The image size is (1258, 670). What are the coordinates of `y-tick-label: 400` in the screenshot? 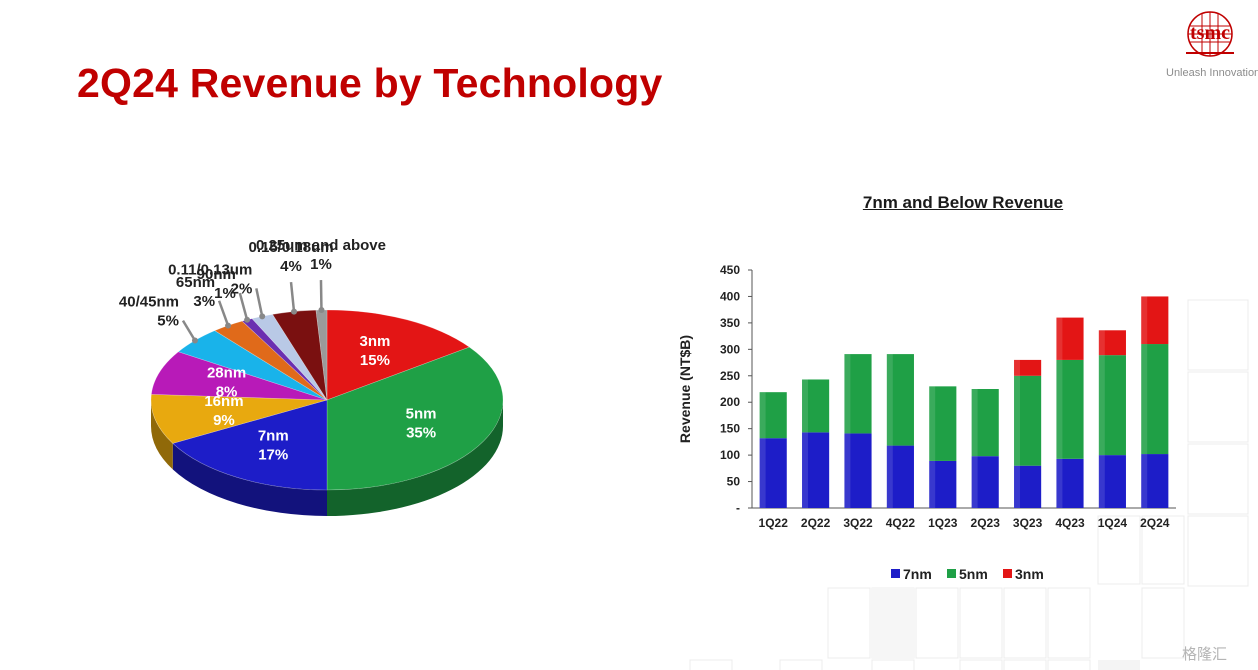 It's located at (730, 296).